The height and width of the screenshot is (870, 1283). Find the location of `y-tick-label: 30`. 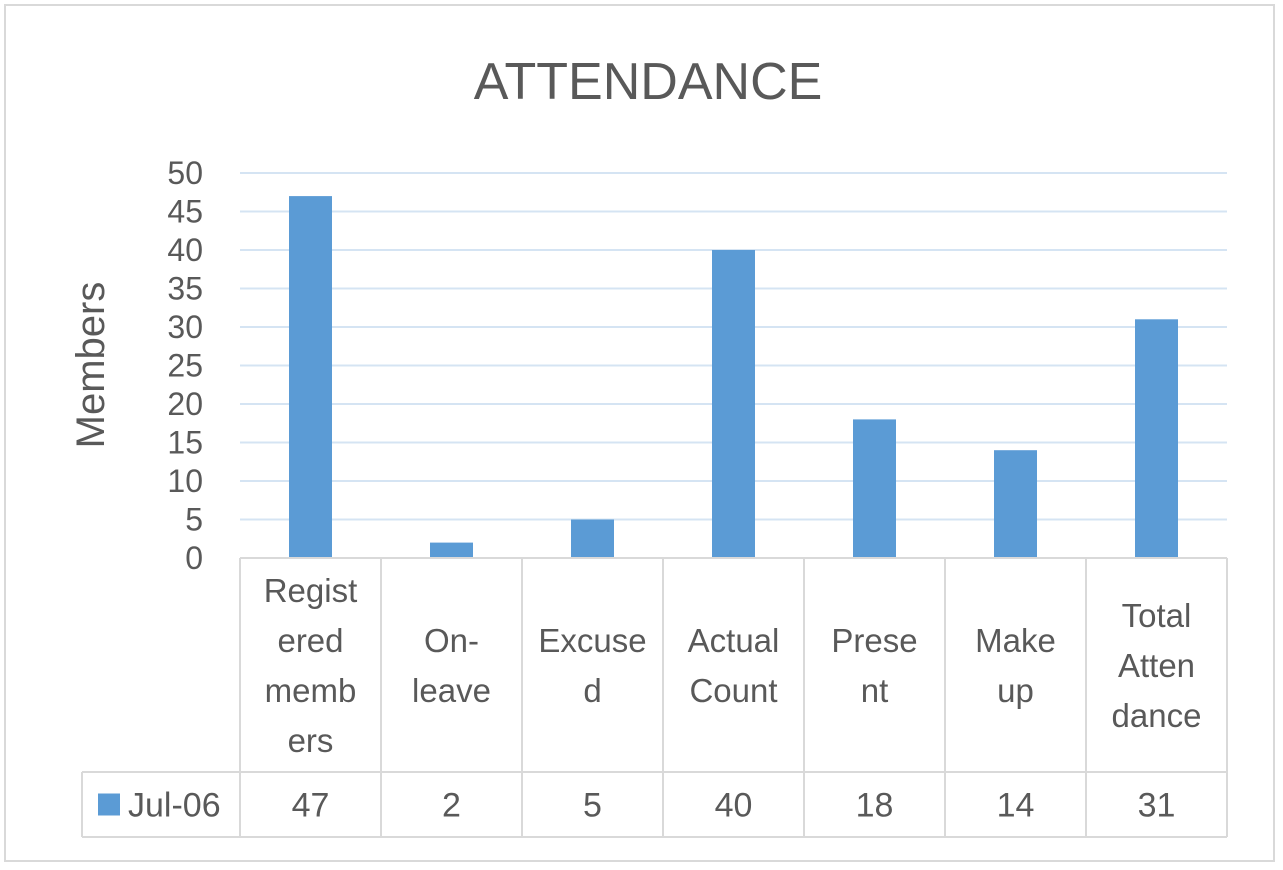

y-tick-label: 30 is located at coordinates (185, 327).